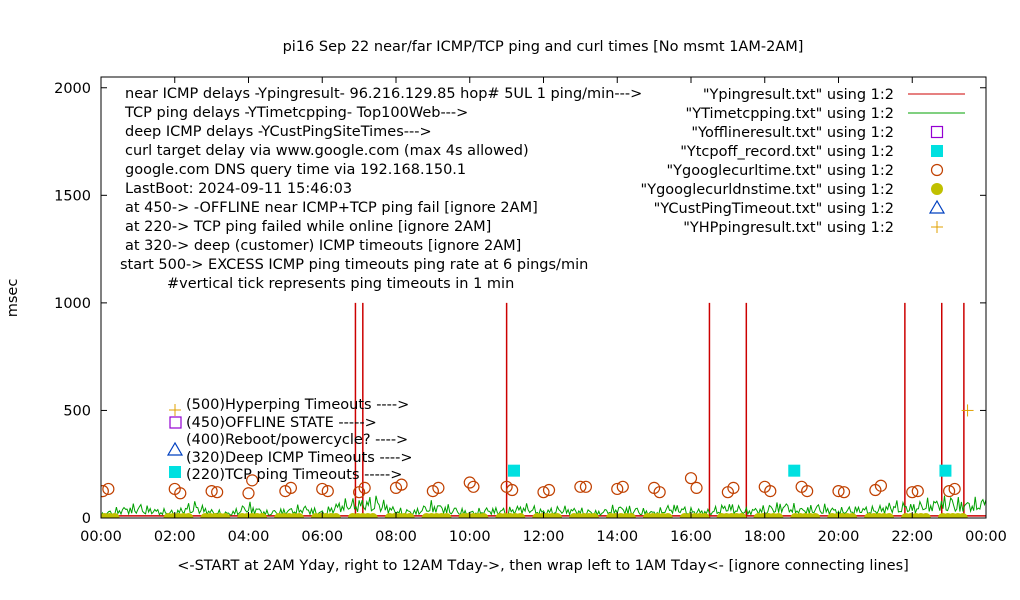  What do you see at coordinates (543, 506) in the screenshot?
I see `tcp-ping-line` at bounding box center [543, 506].